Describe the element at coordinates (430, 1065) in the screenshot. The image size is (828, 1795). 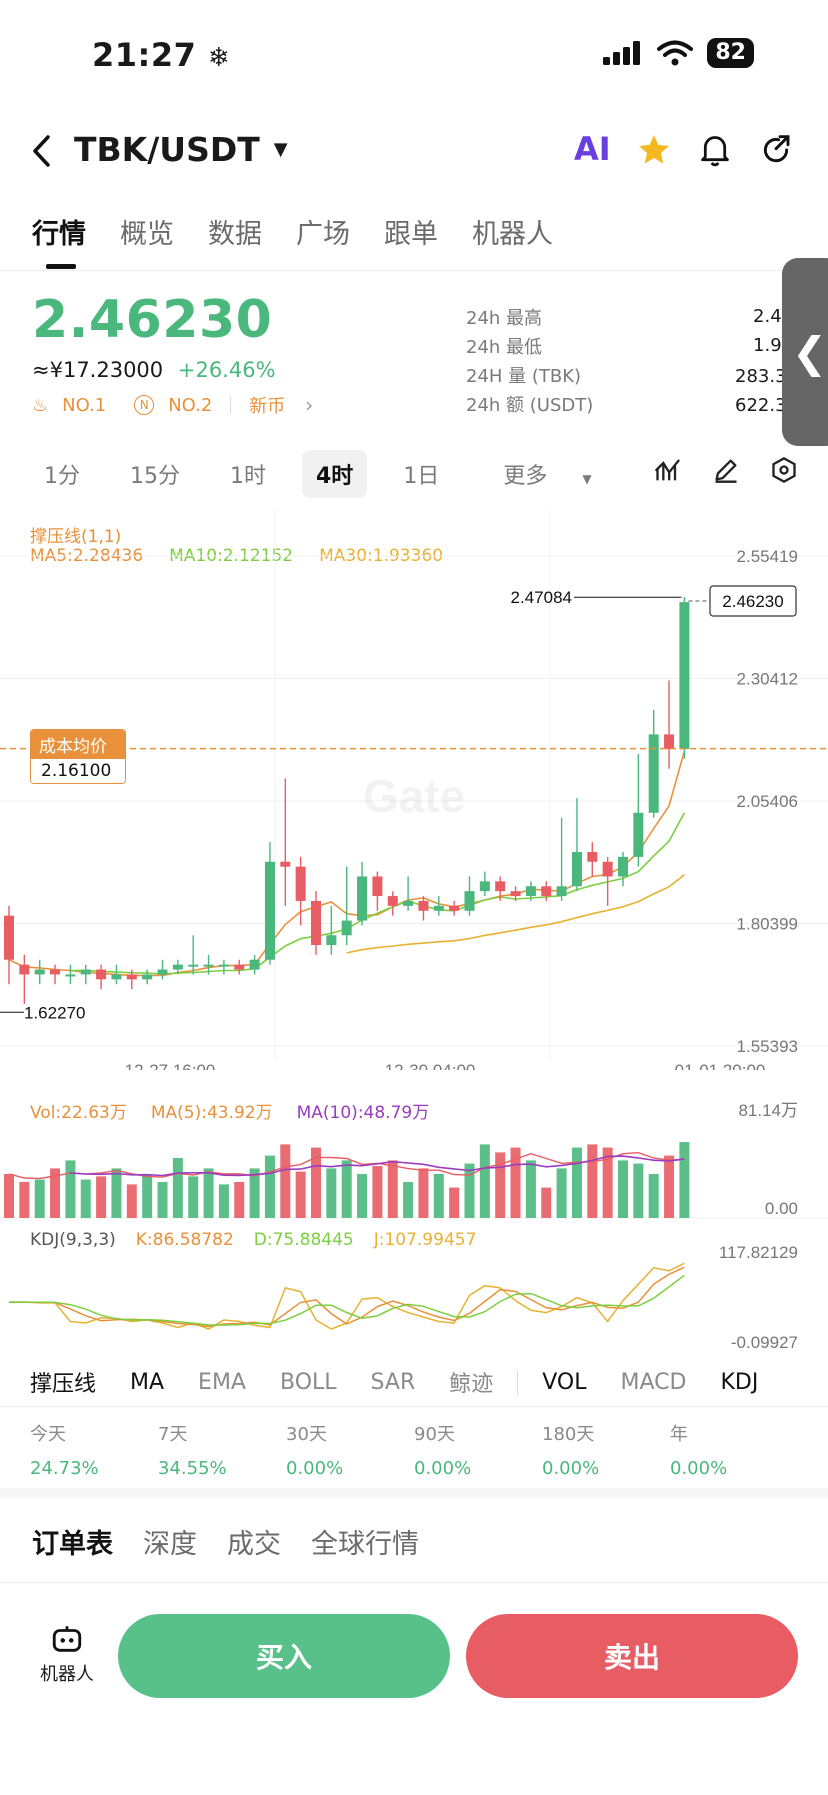
I see `x-tick-label: 12-30 04:00` at that location.